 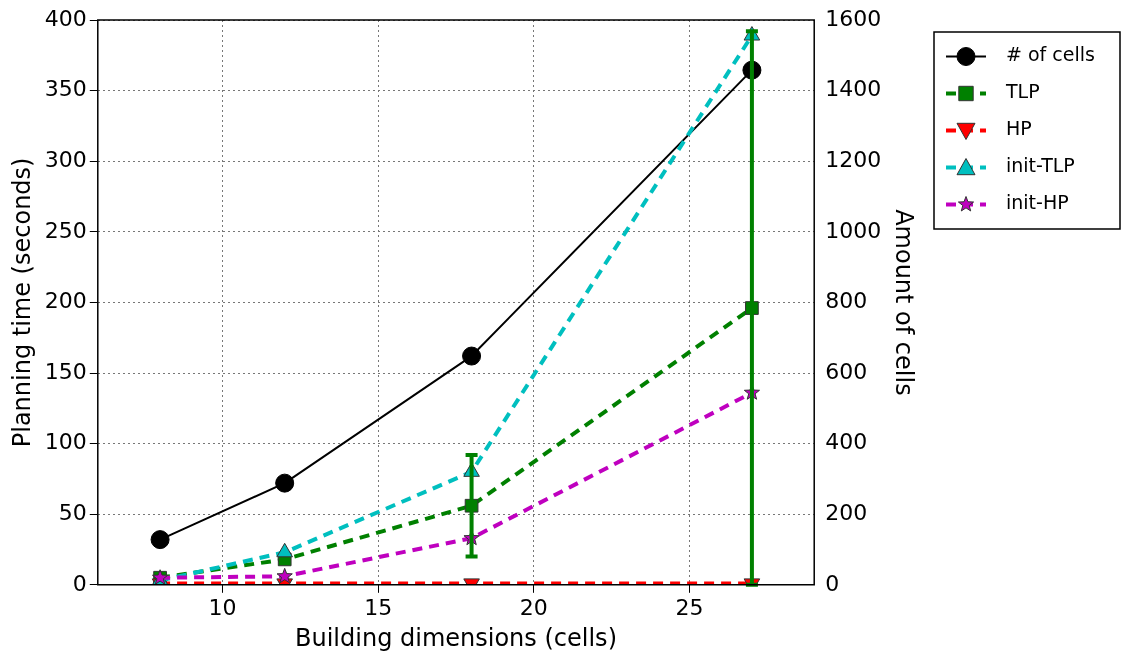 I want to click on y2-tick-label: 600, so click(x=846, y=371).